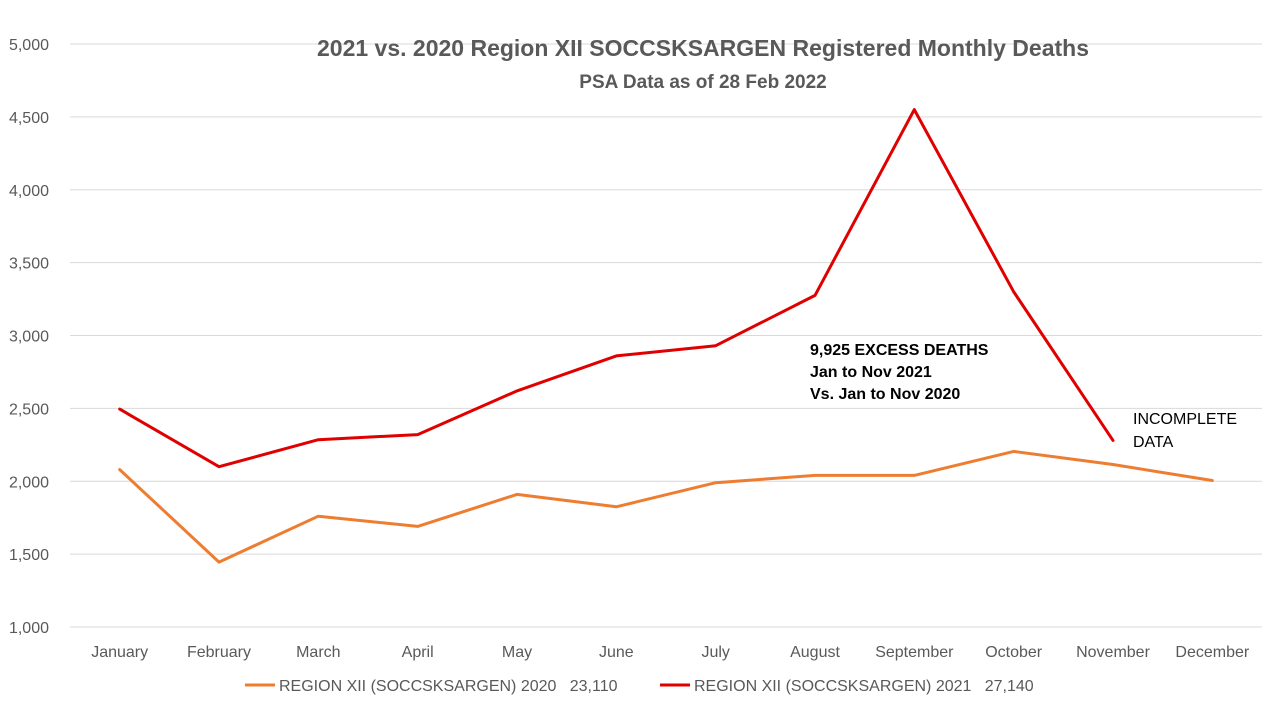 The height and width of the screenshot is (720, 1280). I want to click on x-tick-label: October, so click(1014, 652).